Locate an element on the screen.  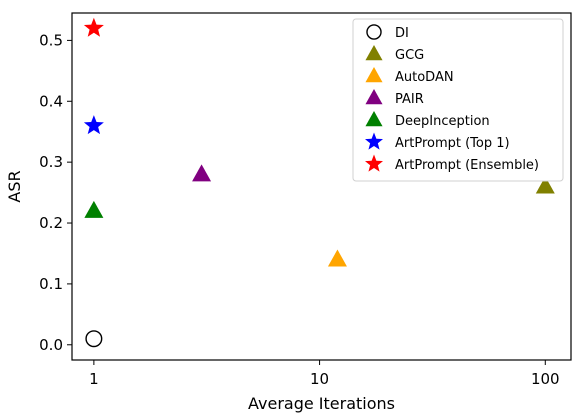
y-tick-label: 0.5 is located at coordinates (51, 40).